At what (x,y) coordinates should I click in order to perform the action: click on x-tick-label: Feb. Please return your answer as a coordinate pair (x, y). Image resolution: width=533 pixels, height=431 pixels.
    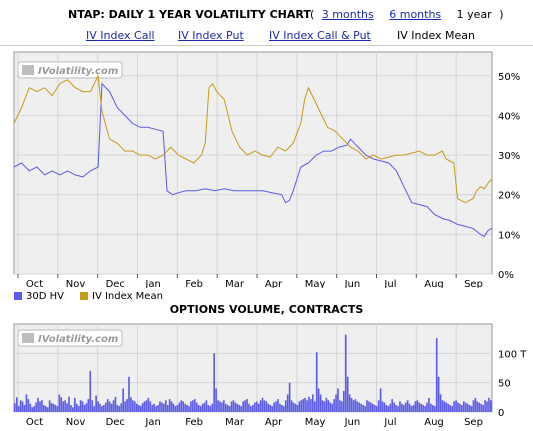
    Looking at the image, I should click on (194, 283).